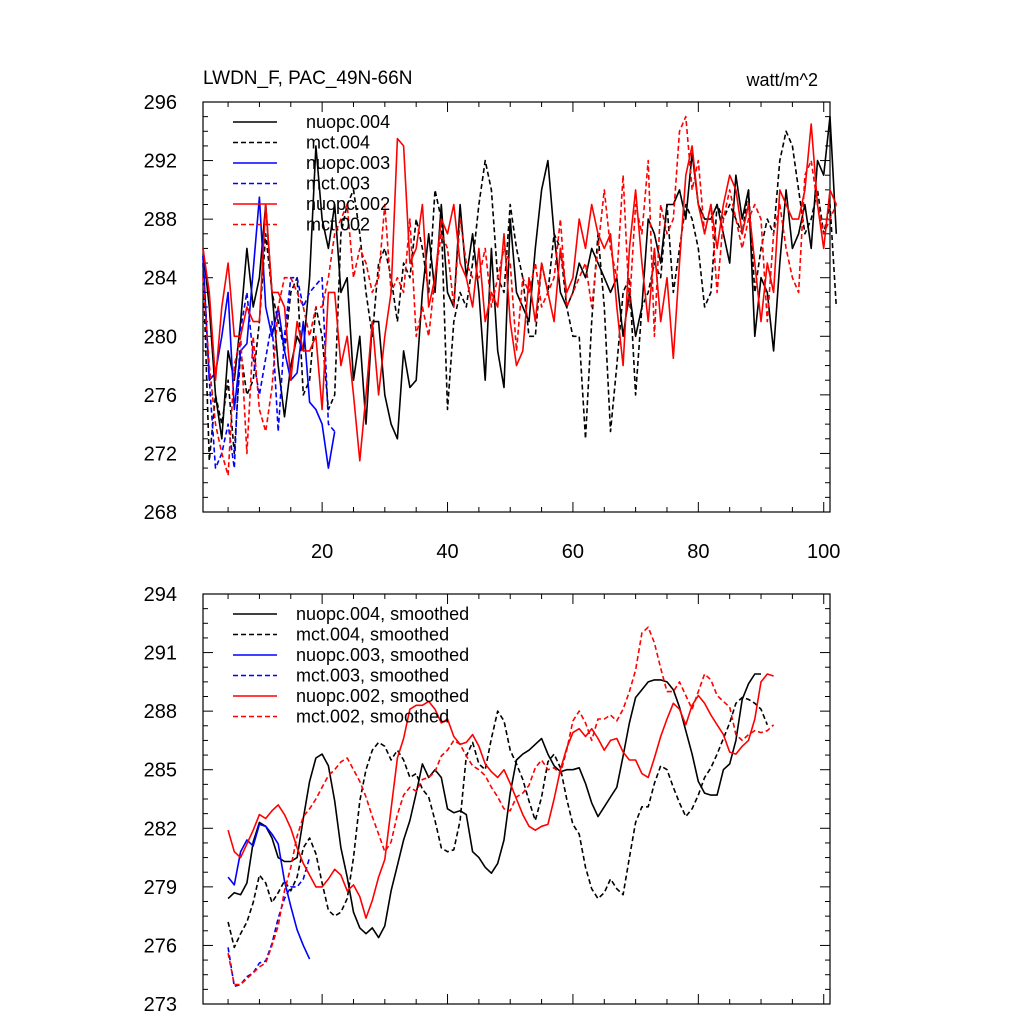  I want to click on y-tick-label: 273, so click(160, 1005).